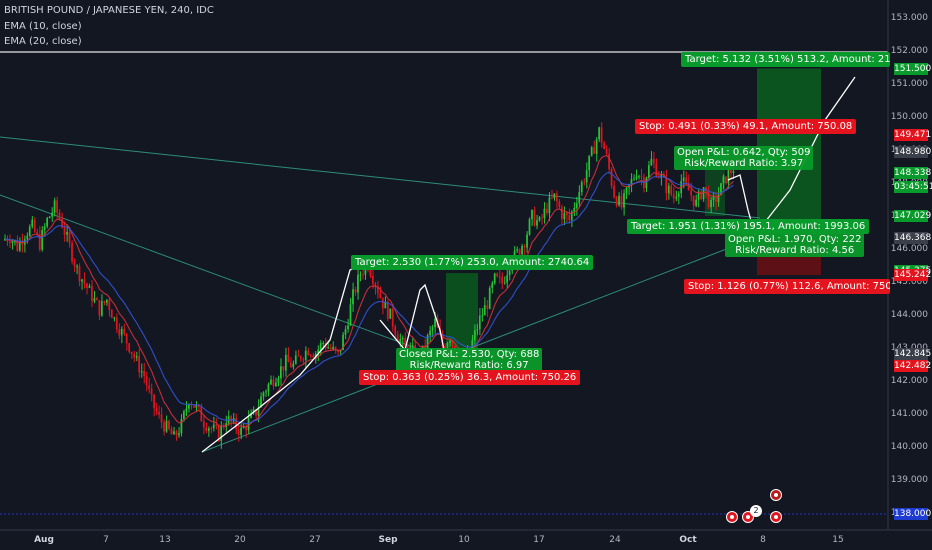 This screenshot has height=550, width=932. I want to click on event-count-badge: 2, so click(756, 511).